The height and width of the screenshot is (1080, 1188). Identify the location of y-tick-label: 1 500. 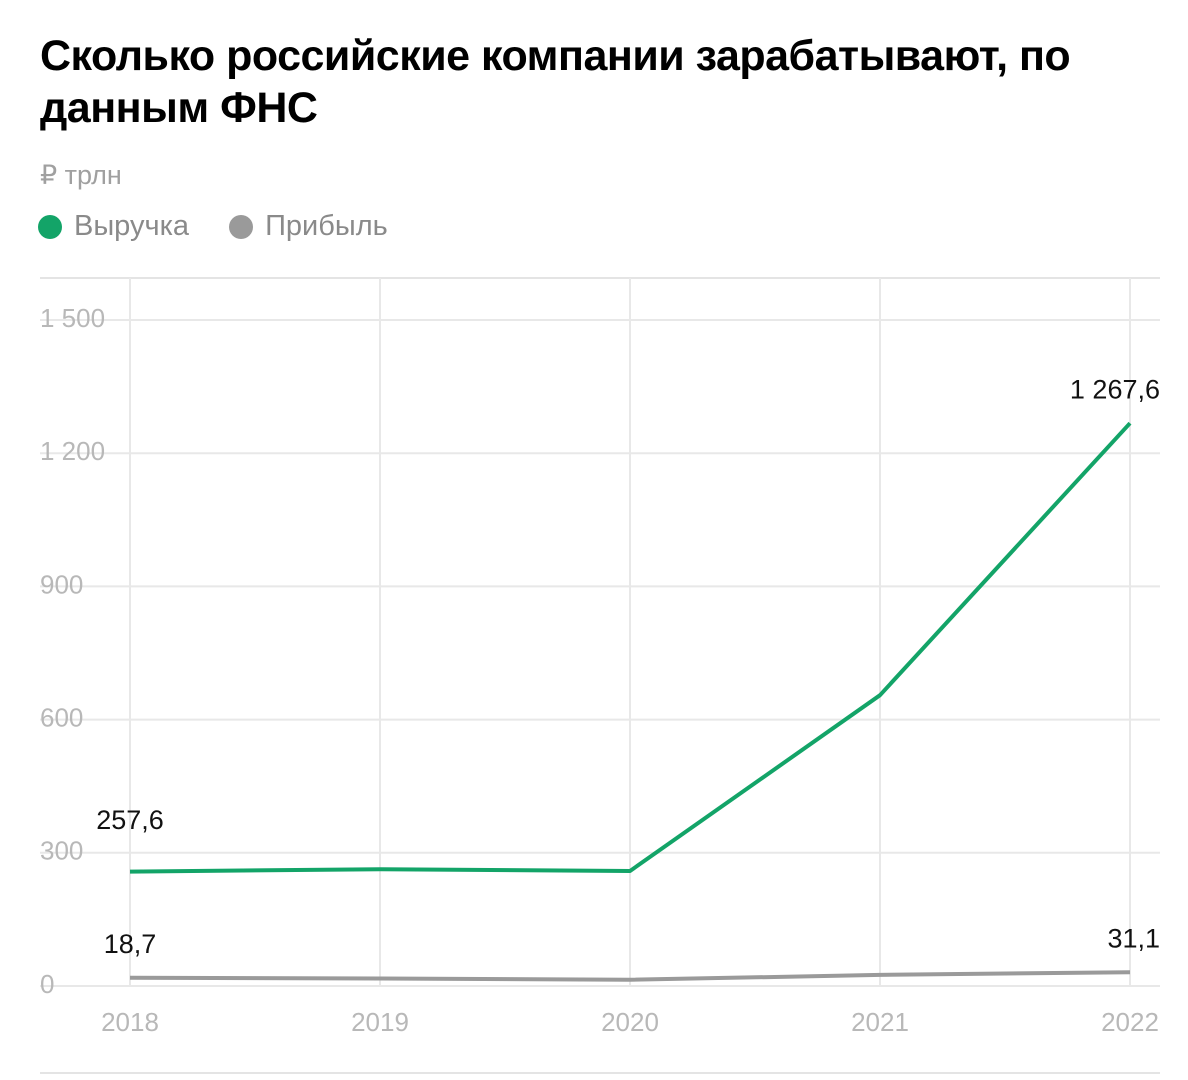
(72, 318).